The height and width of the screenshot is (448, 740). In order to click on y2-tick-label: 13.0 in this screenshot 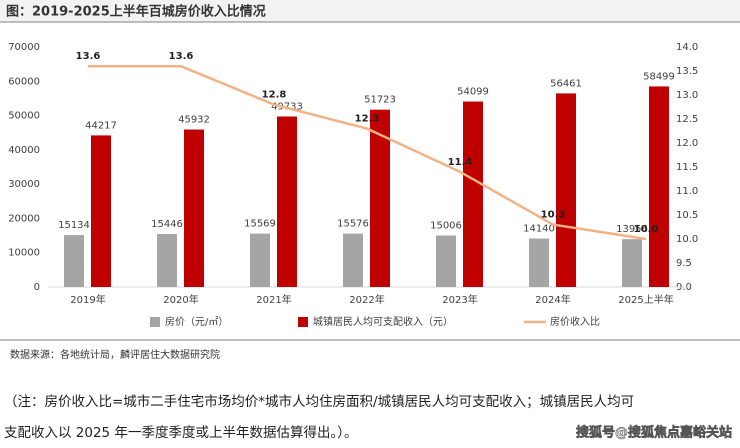, I will do `click(687, 95)`.